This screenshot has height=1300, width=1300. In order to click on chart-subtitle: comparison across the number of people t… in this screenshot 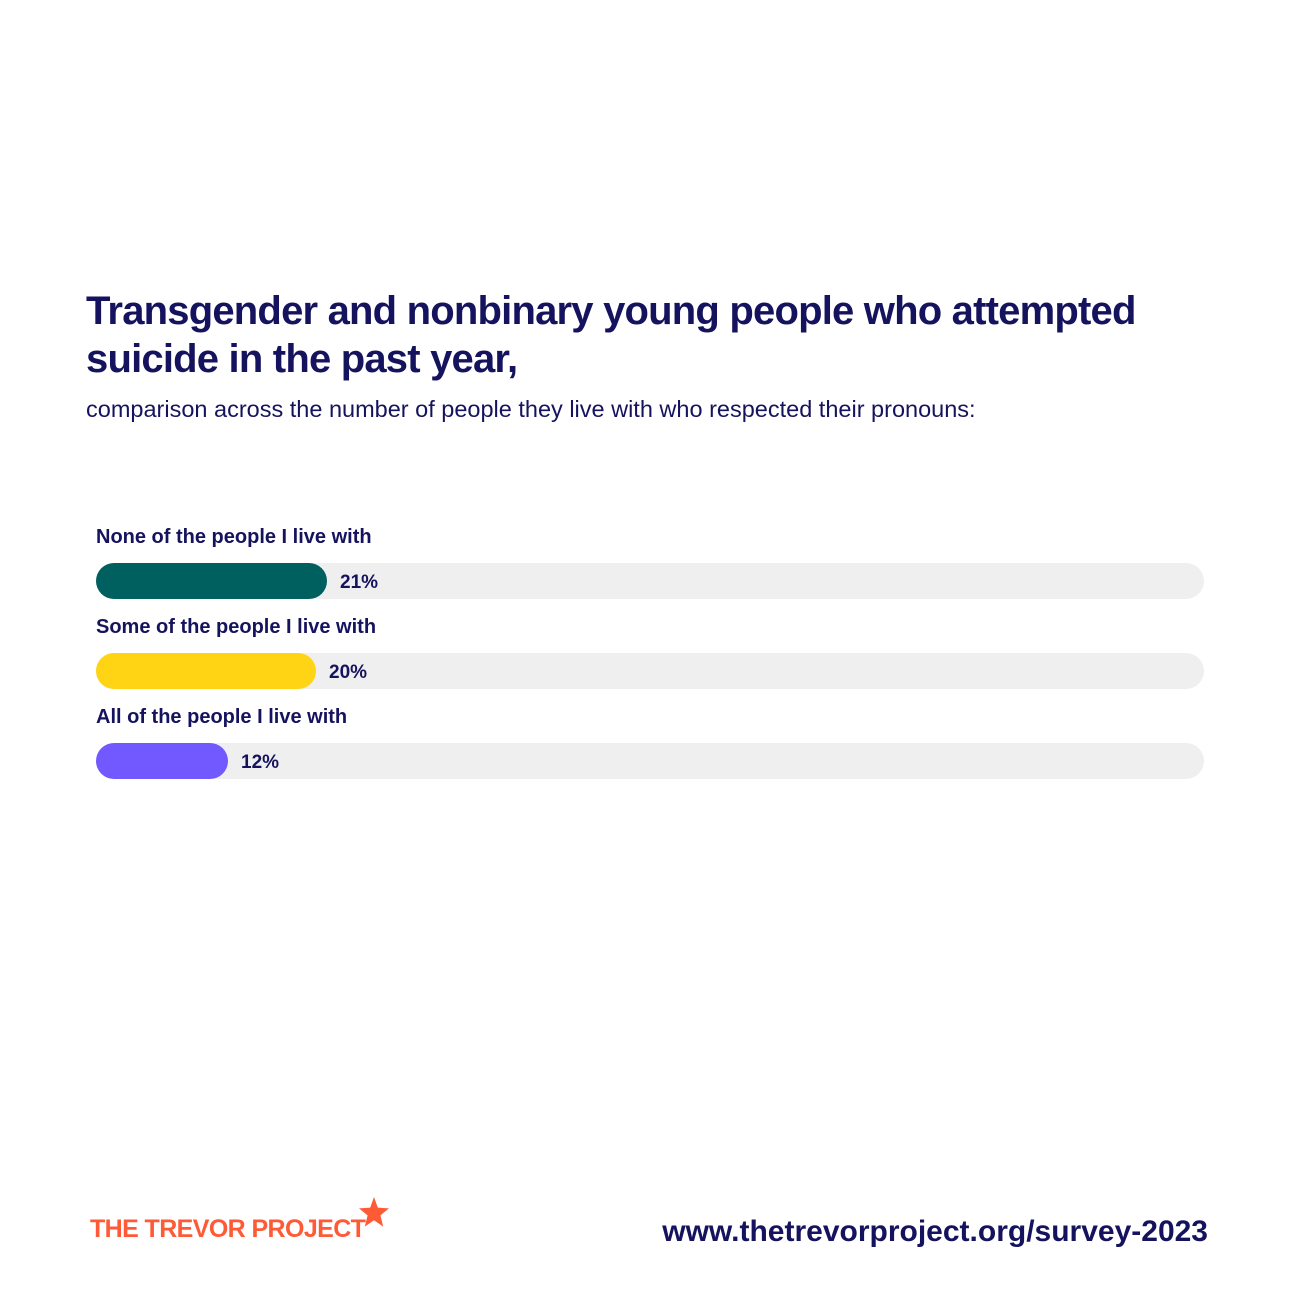, I will do `click(531, 409)`.